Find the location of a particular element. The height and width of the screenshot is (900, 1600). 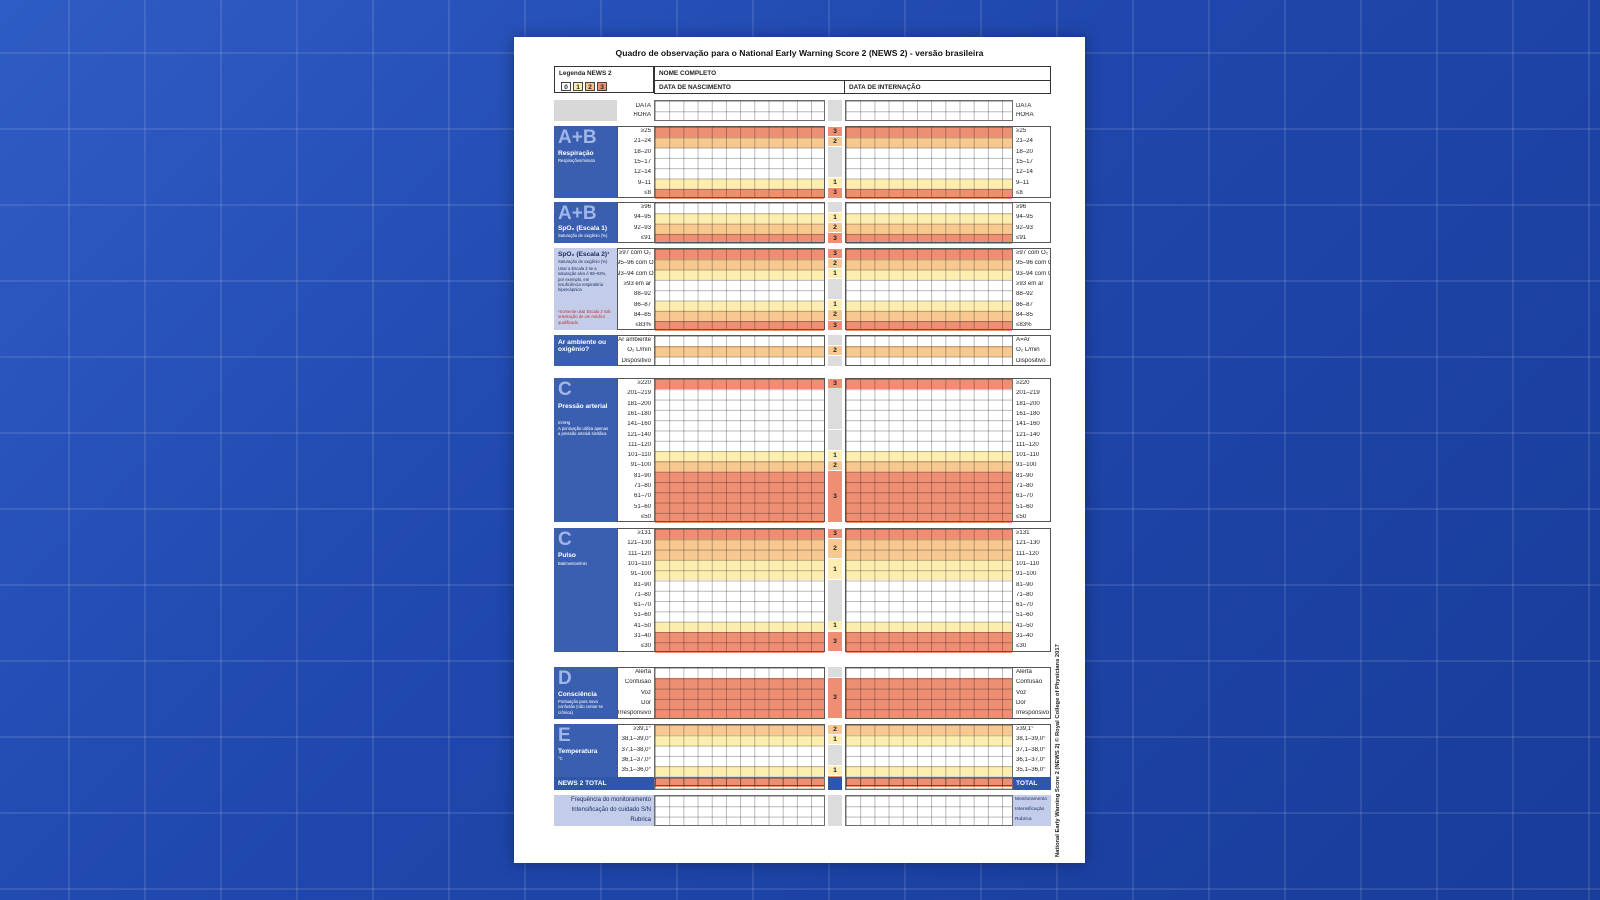

full-name-field: NOME COMPLETO is located at coordinates (852, 73).